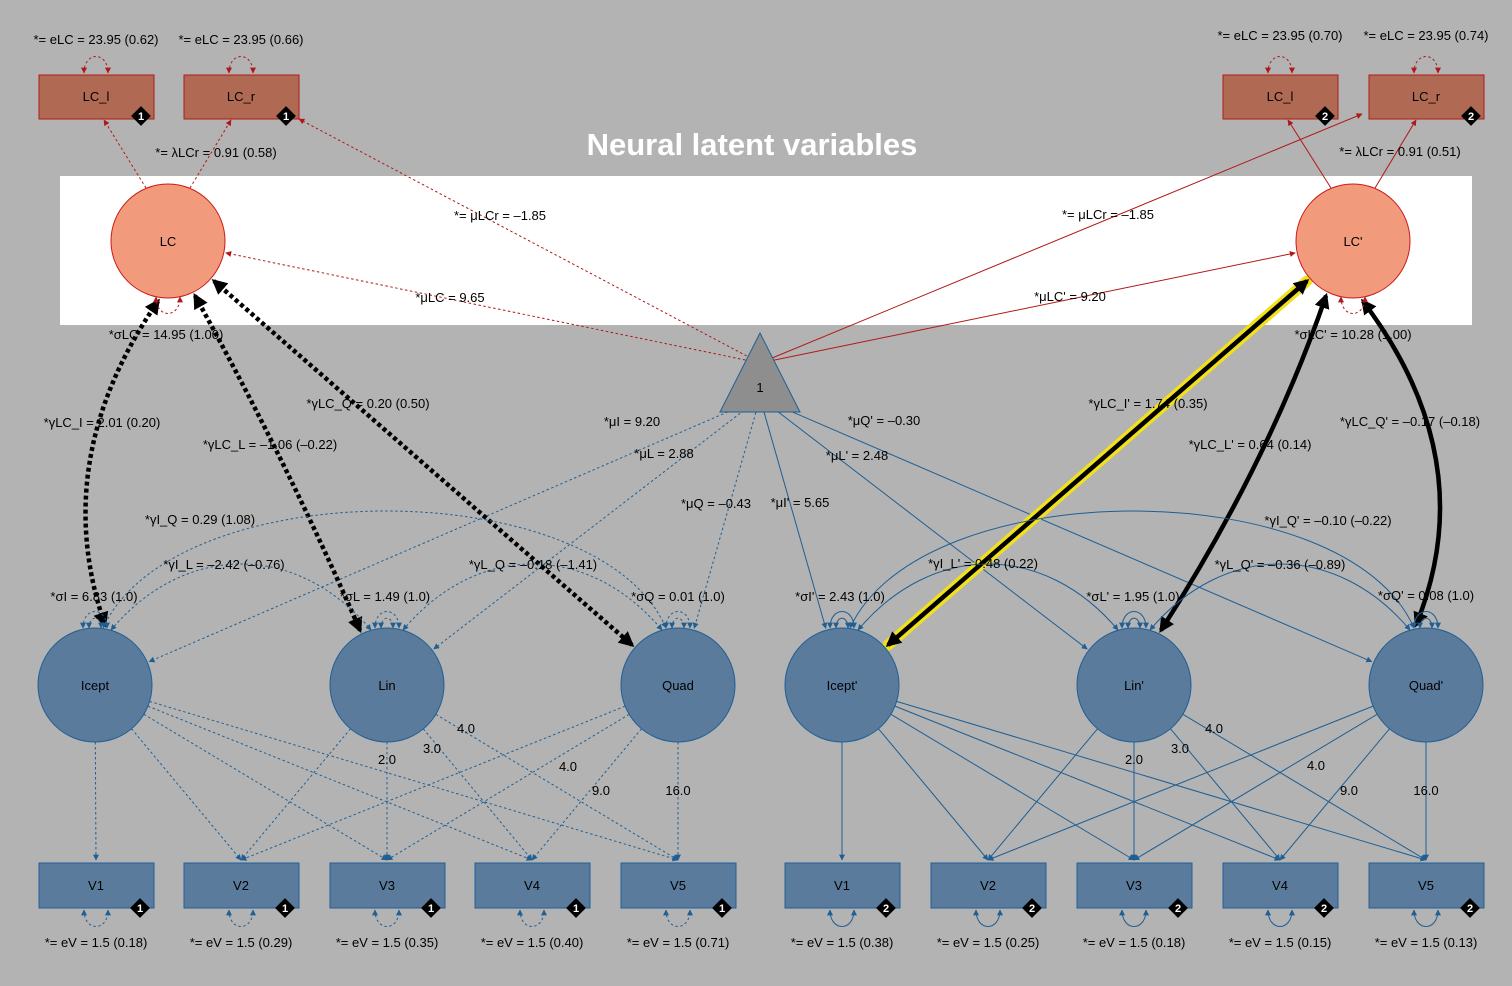 Image resolution: width=1512 pixels, height=986 pixels. I want to click on lc-l-variance-label: *= eLC = 23.95 (0.62), so click(95, 39).